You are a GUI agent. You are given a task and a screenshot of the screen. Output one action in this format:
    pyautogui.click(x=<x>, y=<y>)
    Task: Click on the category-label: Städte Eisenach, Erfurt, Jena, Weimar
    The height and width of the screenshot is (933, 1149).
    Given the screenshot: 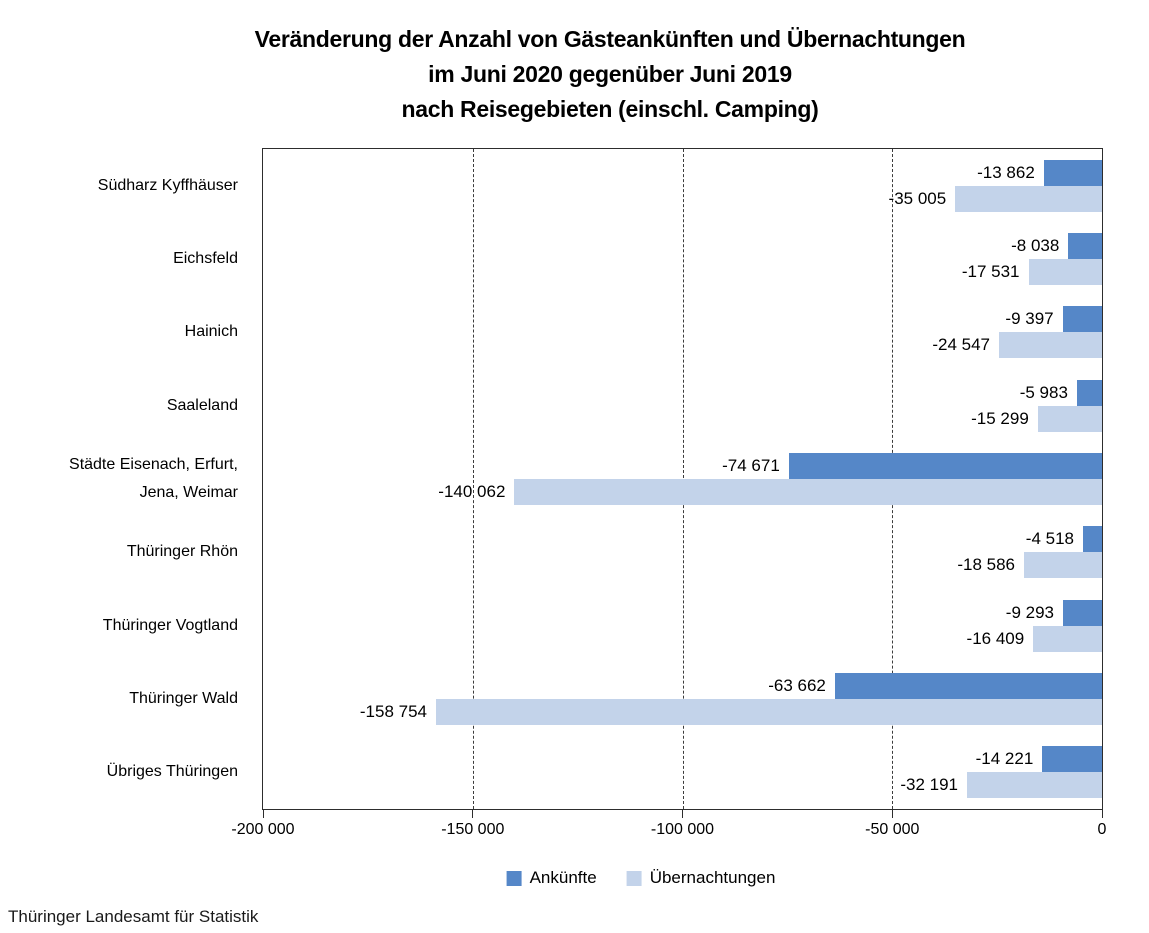 What is the action you would take?
    pyautogui.click(x=153, y=478)
    